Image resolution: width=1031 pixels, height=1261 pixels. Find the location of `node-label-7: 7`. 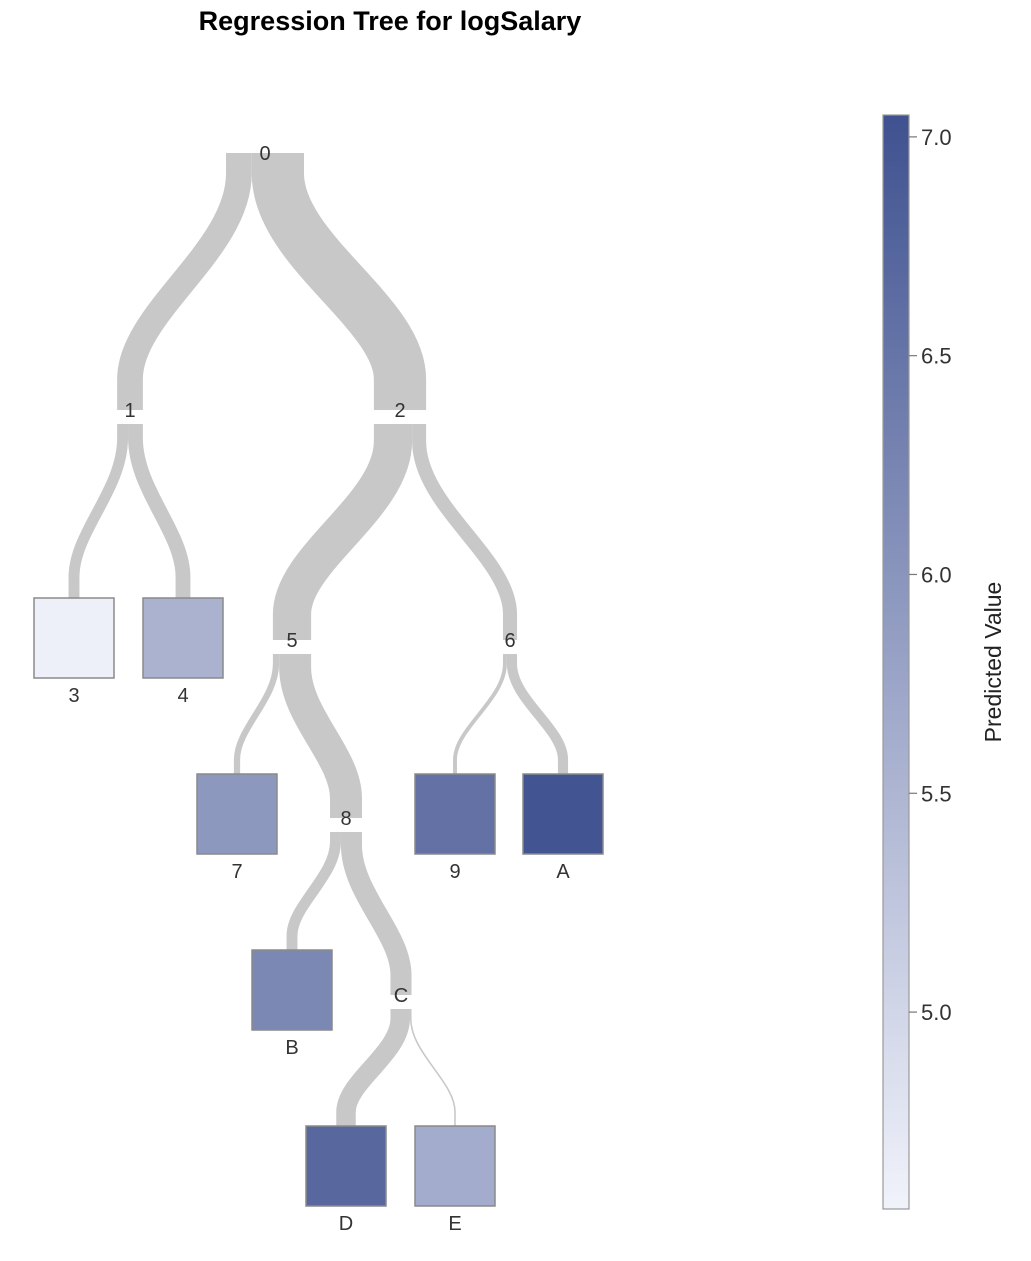

node-label-7: 7 is located at coordinates (236, 872).